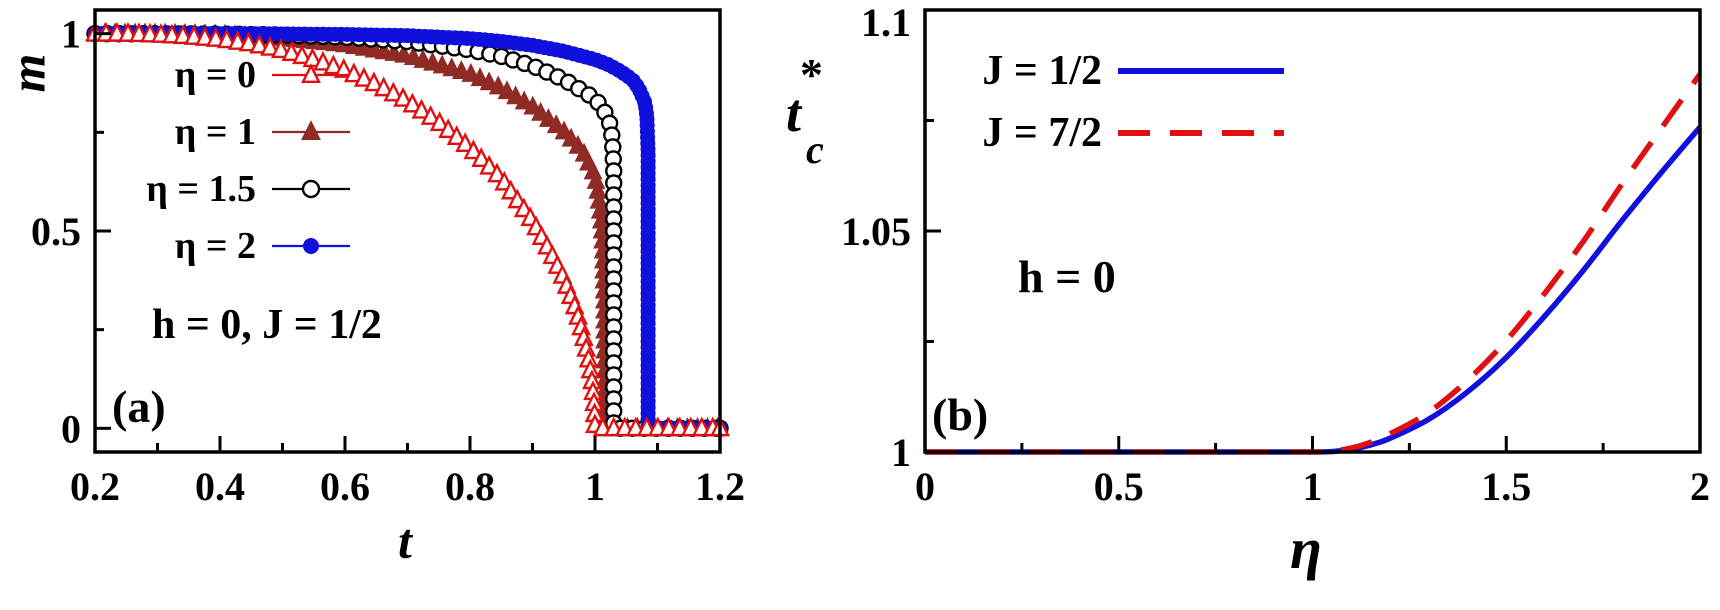 The image size is (1720, 610). Describe the element at coordinates (245, 245) in the screenshot. I see `legend-item: η = 2` at that location.